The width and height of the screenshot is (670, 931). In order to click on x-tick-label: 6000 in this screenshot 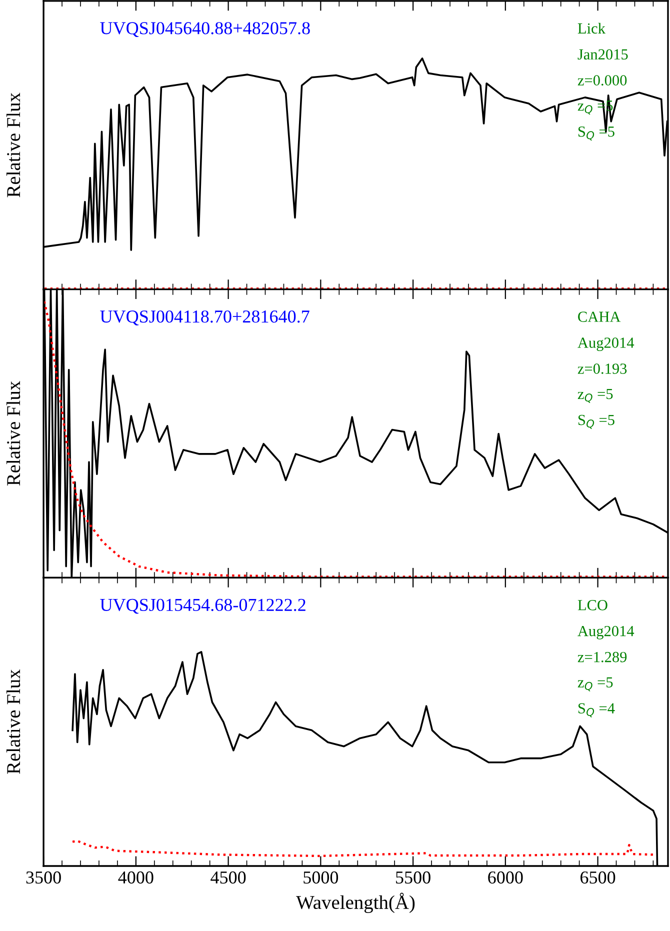, I will do `click(505, 877)`.